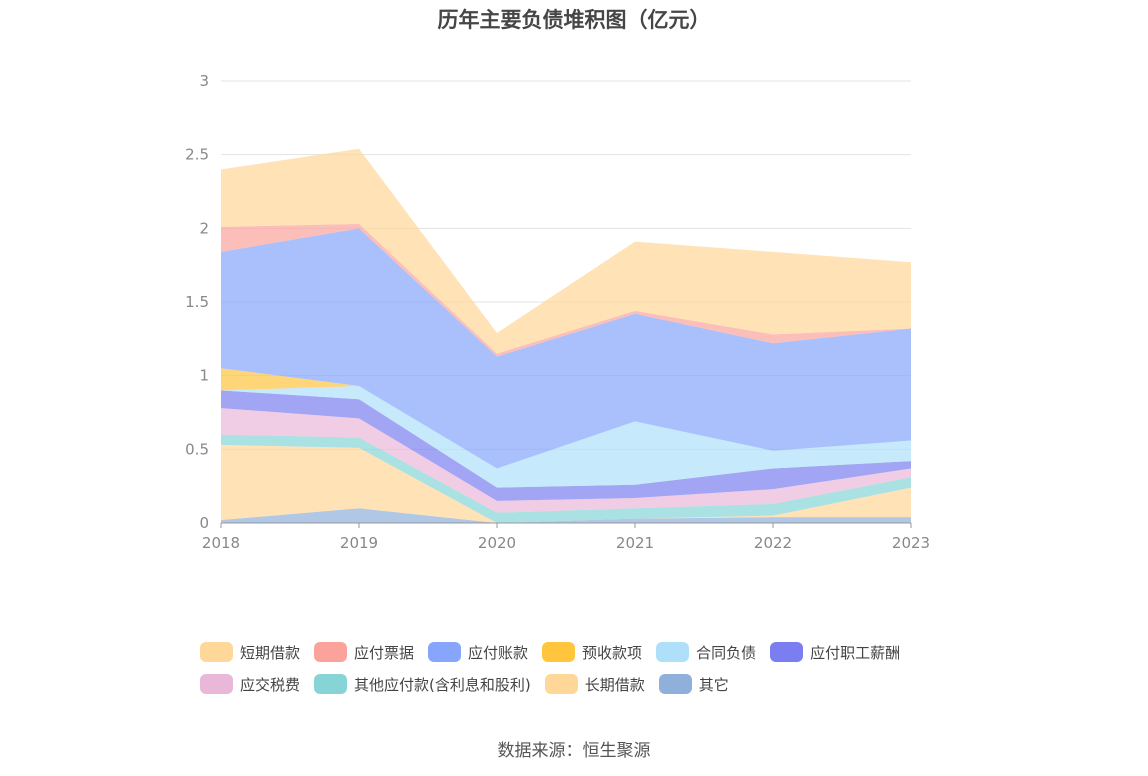  I want to click on legend-item: 其他应付款(含利息和股利), so click(422, 684).